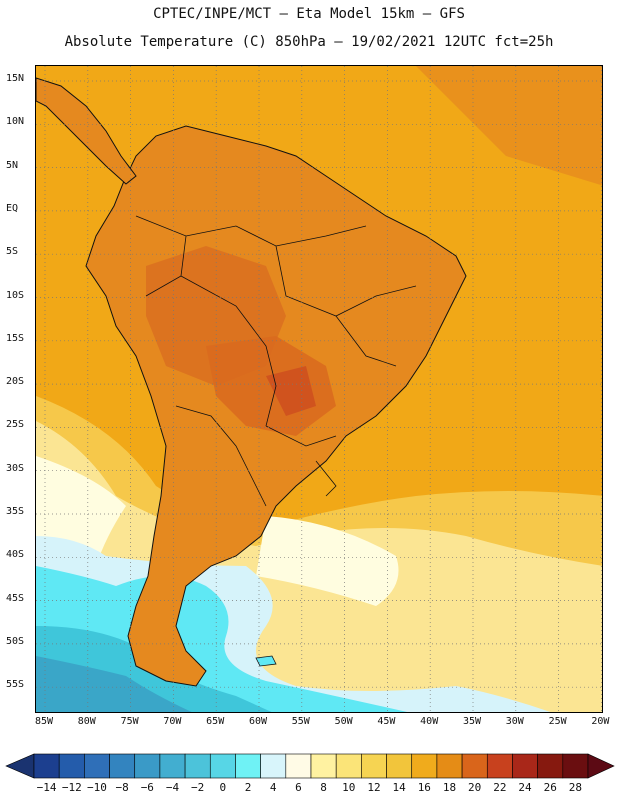 Image resolution: width=618 pixels, height=800 pixels. I want to click on lon-tick-label: 40W, so click(429, 721).